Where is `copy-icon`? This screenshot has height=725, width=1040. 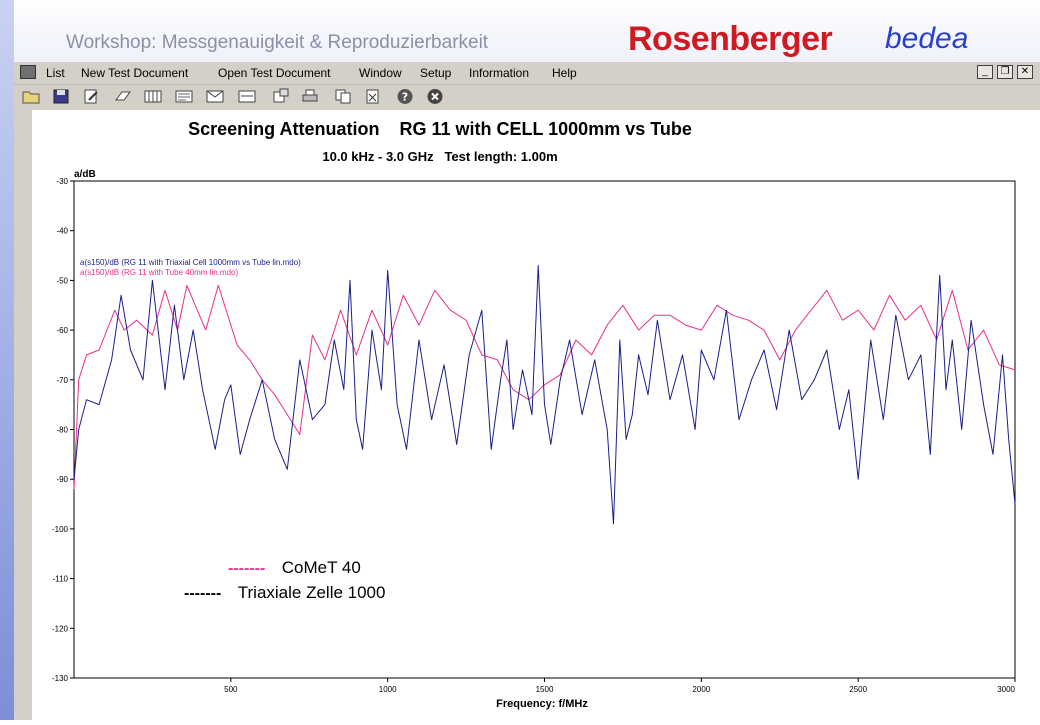
copy-icon is located at coordinates (343, 96).